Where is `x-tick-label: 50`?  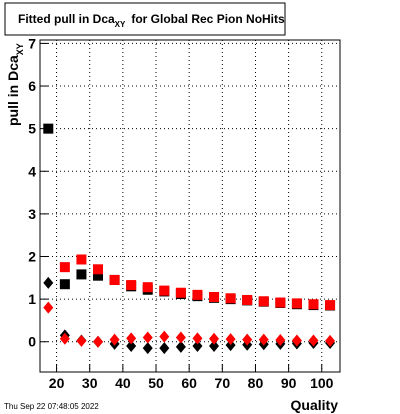
x-tick-label: 50 is located at coordinates (156, 383).